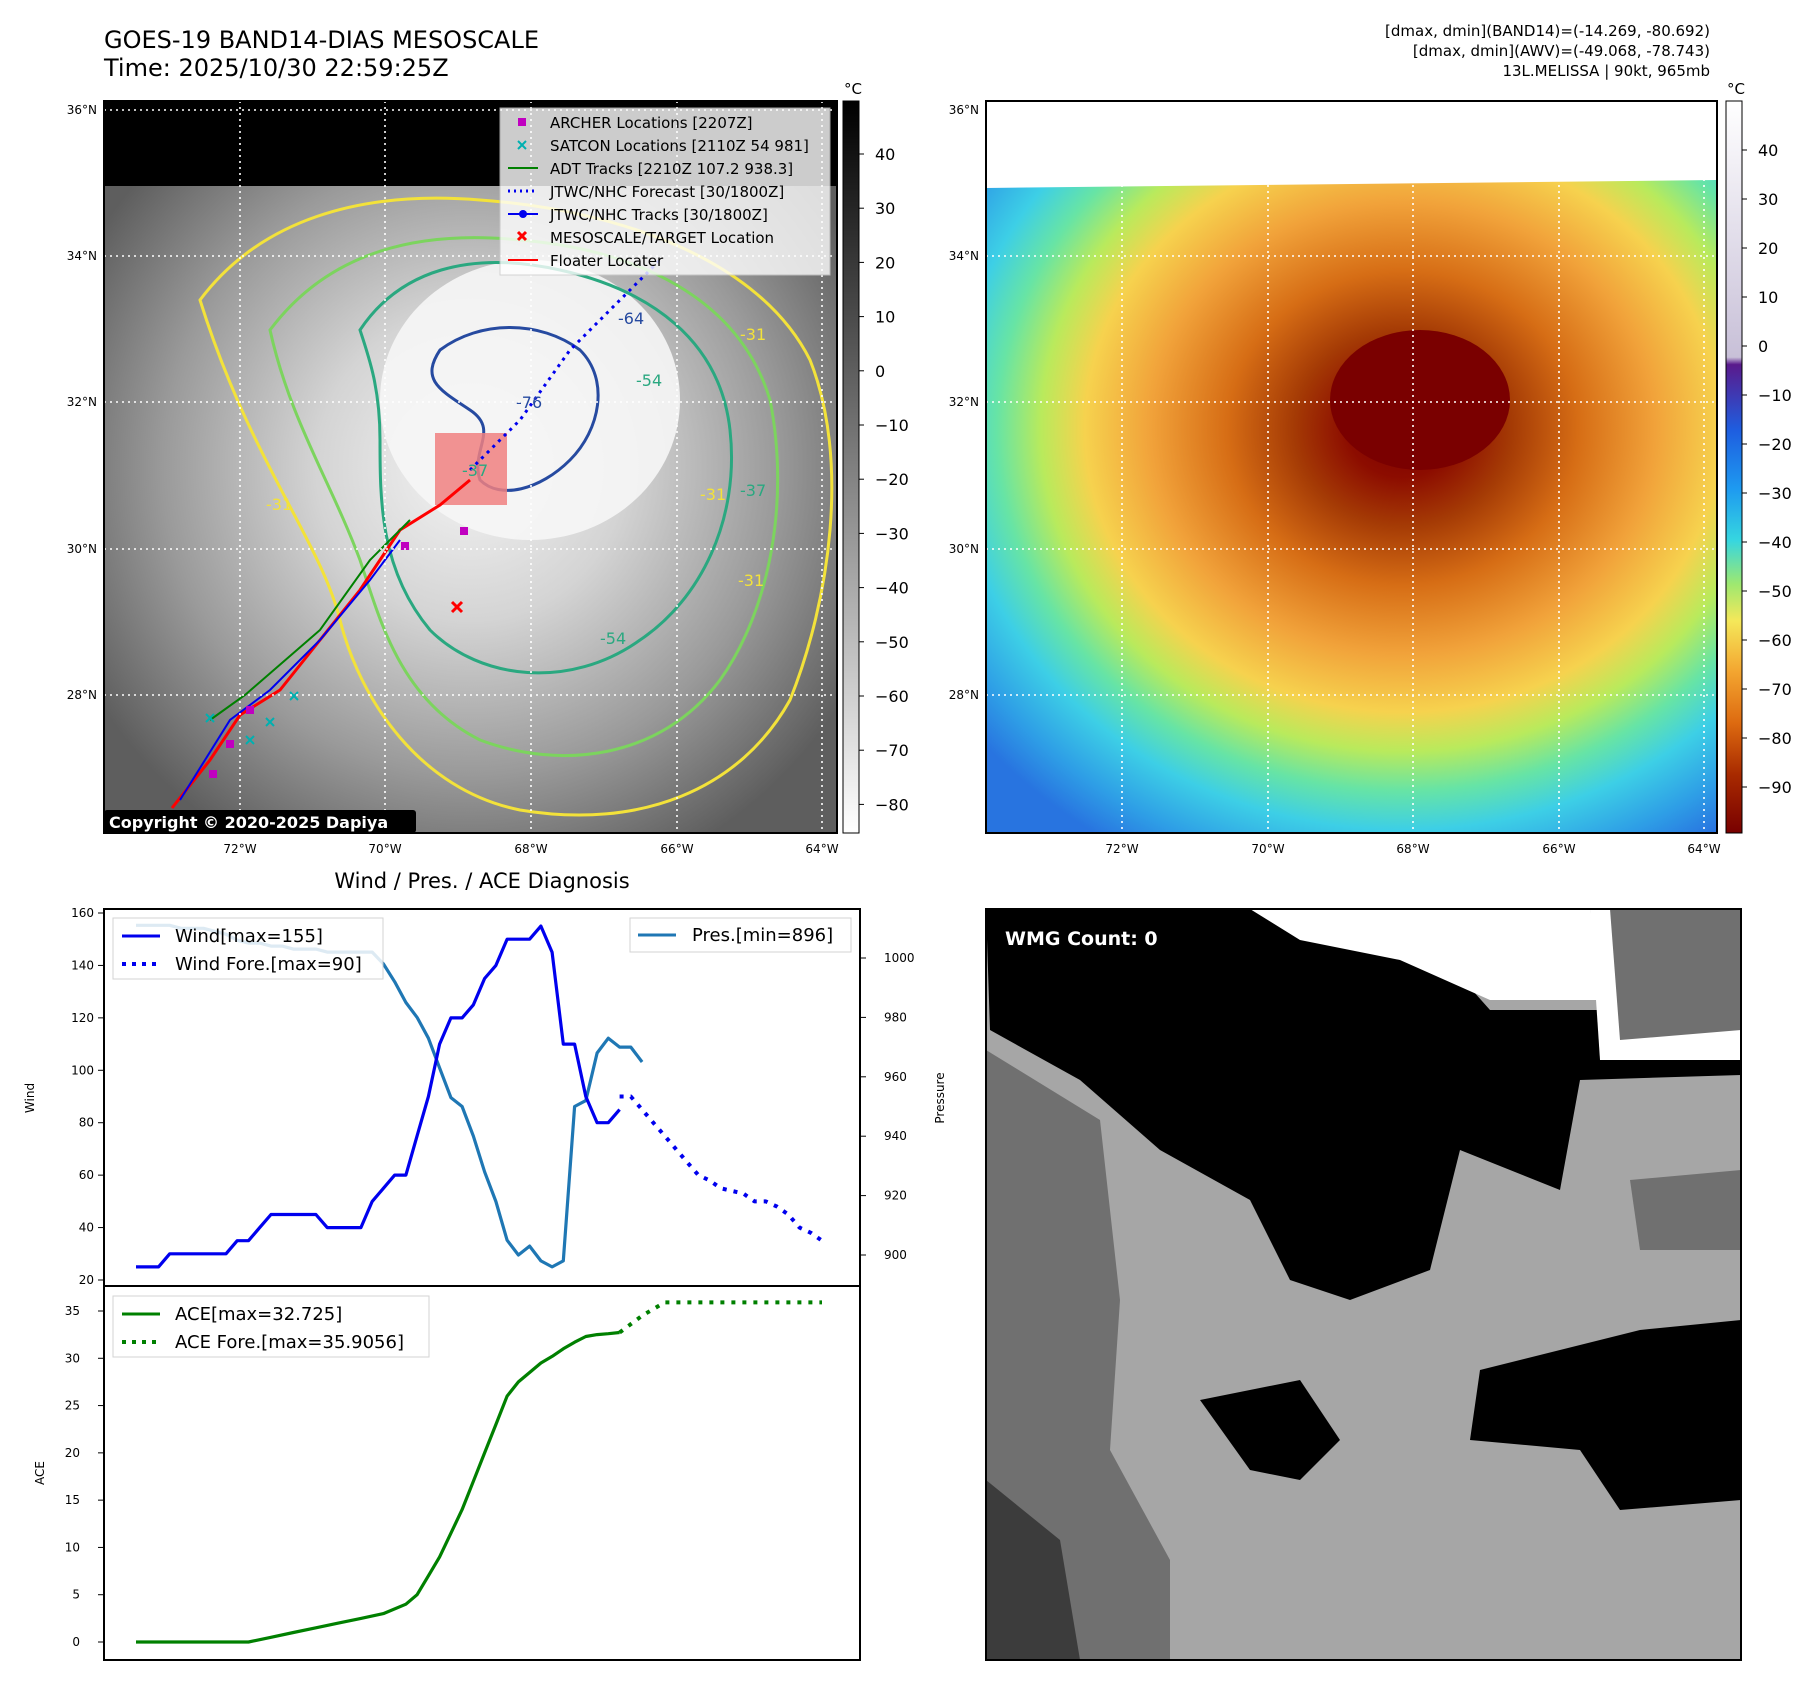  What do you see at coordinates (892, 588) in the screenshot?
I see `colorbar-left-tick: −40` at bounding box center [892, 588].